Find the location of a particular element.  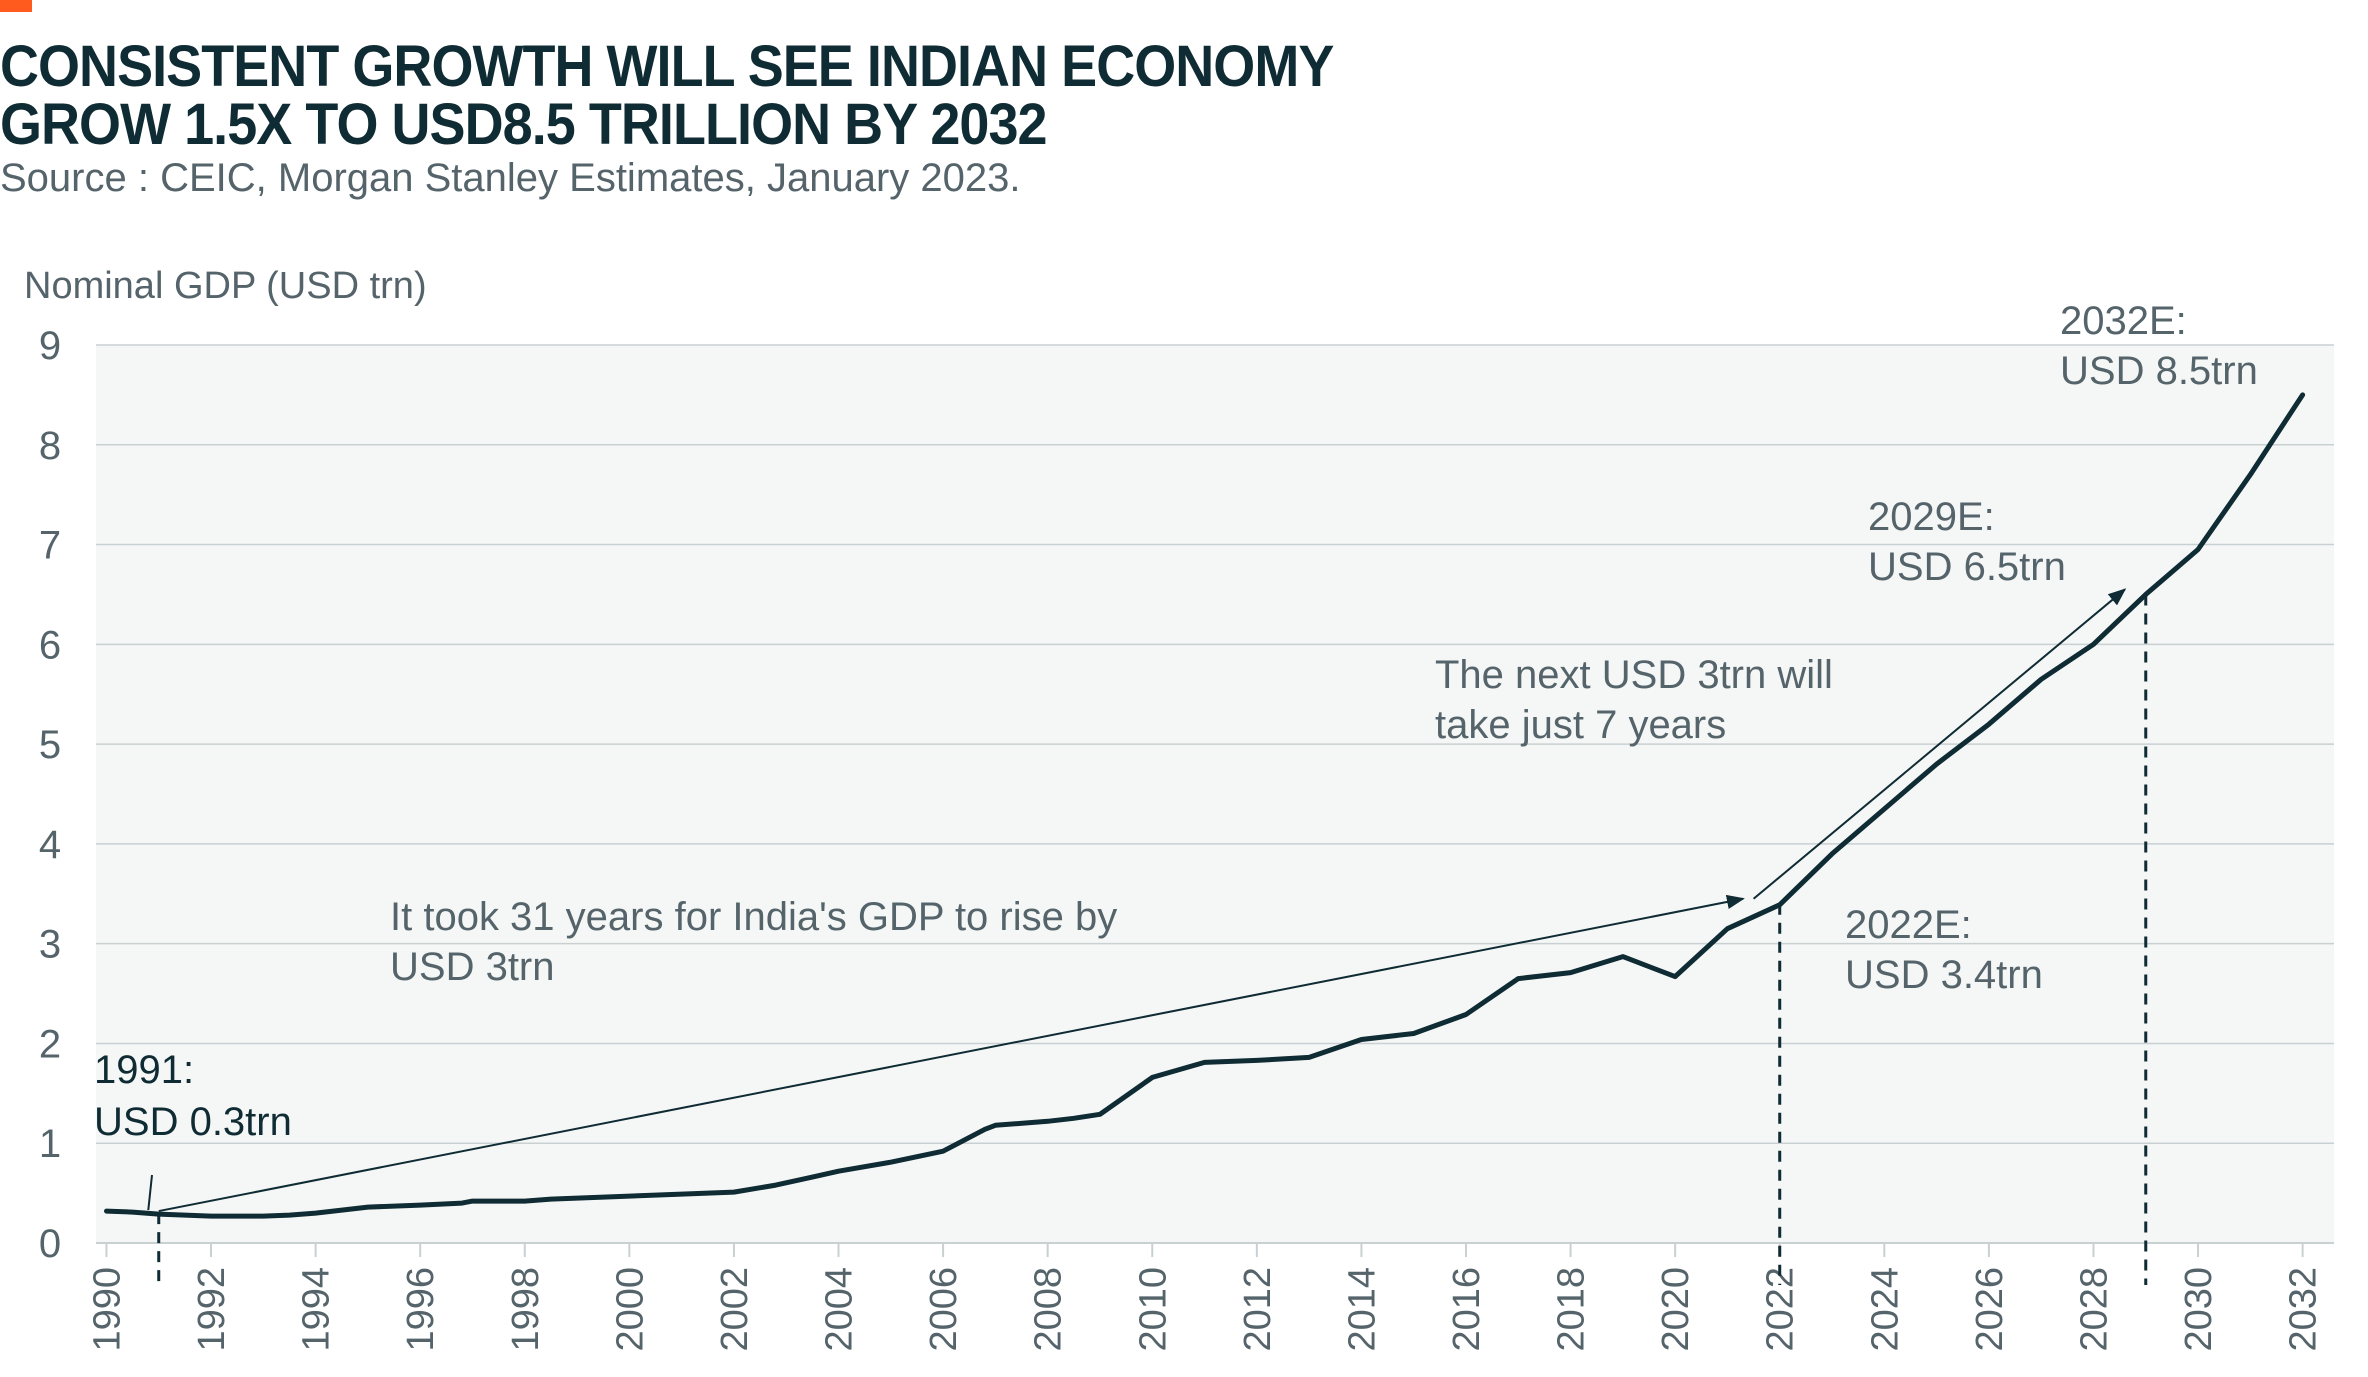

x-tick-label: 2032 is located at coordinates (2304, 1309).